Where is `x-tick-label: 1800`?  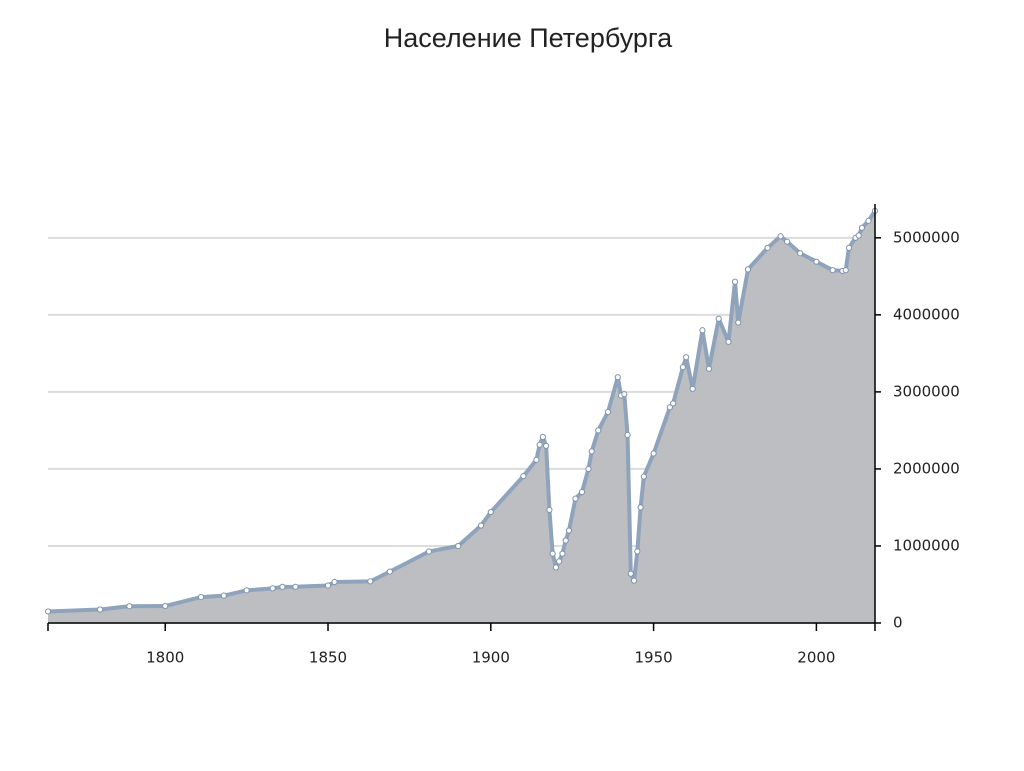 x-tick-label: 1800 is located at coordinates (165, 658).